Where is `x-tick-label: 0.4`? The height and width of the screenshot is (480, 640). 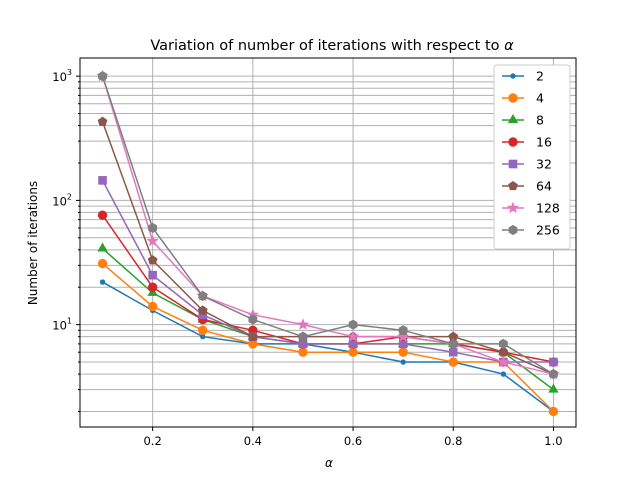 x-tick-label: 0.4 is located at coordinates (253, 441).